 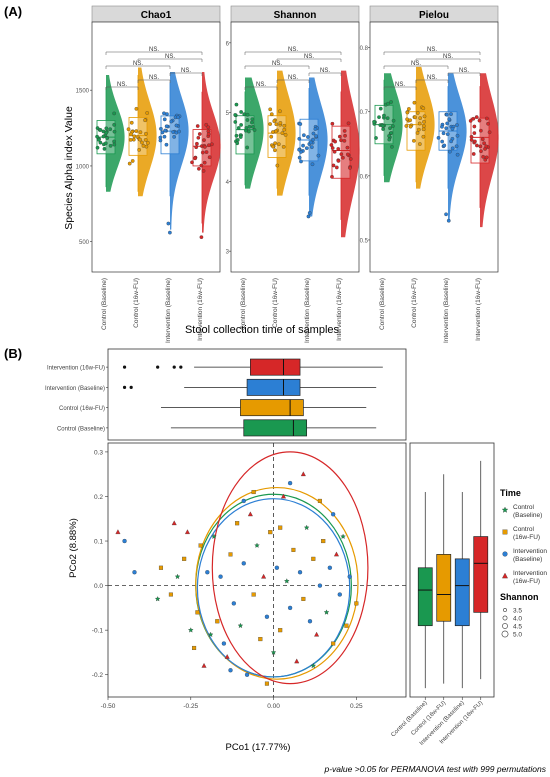 I want to click on y-tick-label: 5, so click(x=228, y=114).